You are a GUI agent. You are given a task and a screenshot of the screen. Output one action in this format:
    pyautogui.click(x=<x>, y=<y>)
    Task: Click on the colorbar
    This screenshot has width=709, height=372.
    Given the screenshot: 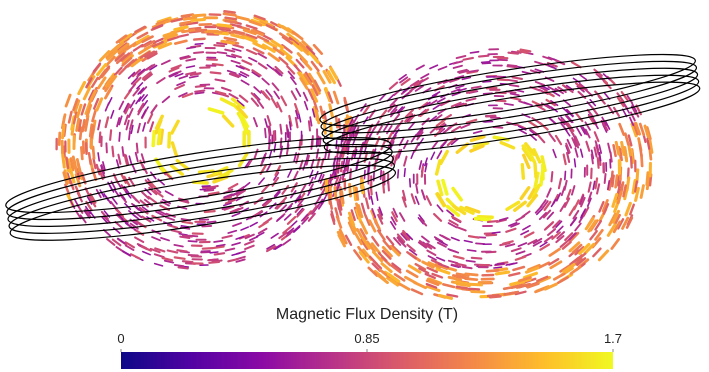 What is the action you would take?
    pyautogui.click(x=367, y=360)
    